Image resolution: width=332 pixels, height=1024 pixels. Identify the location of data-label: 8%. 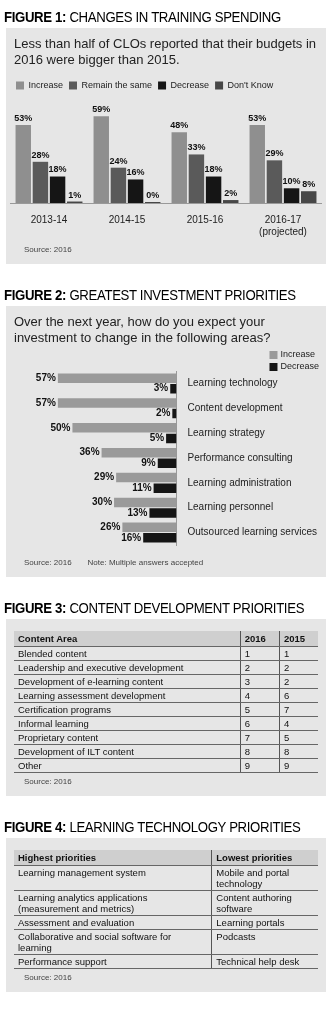
(309, 184).